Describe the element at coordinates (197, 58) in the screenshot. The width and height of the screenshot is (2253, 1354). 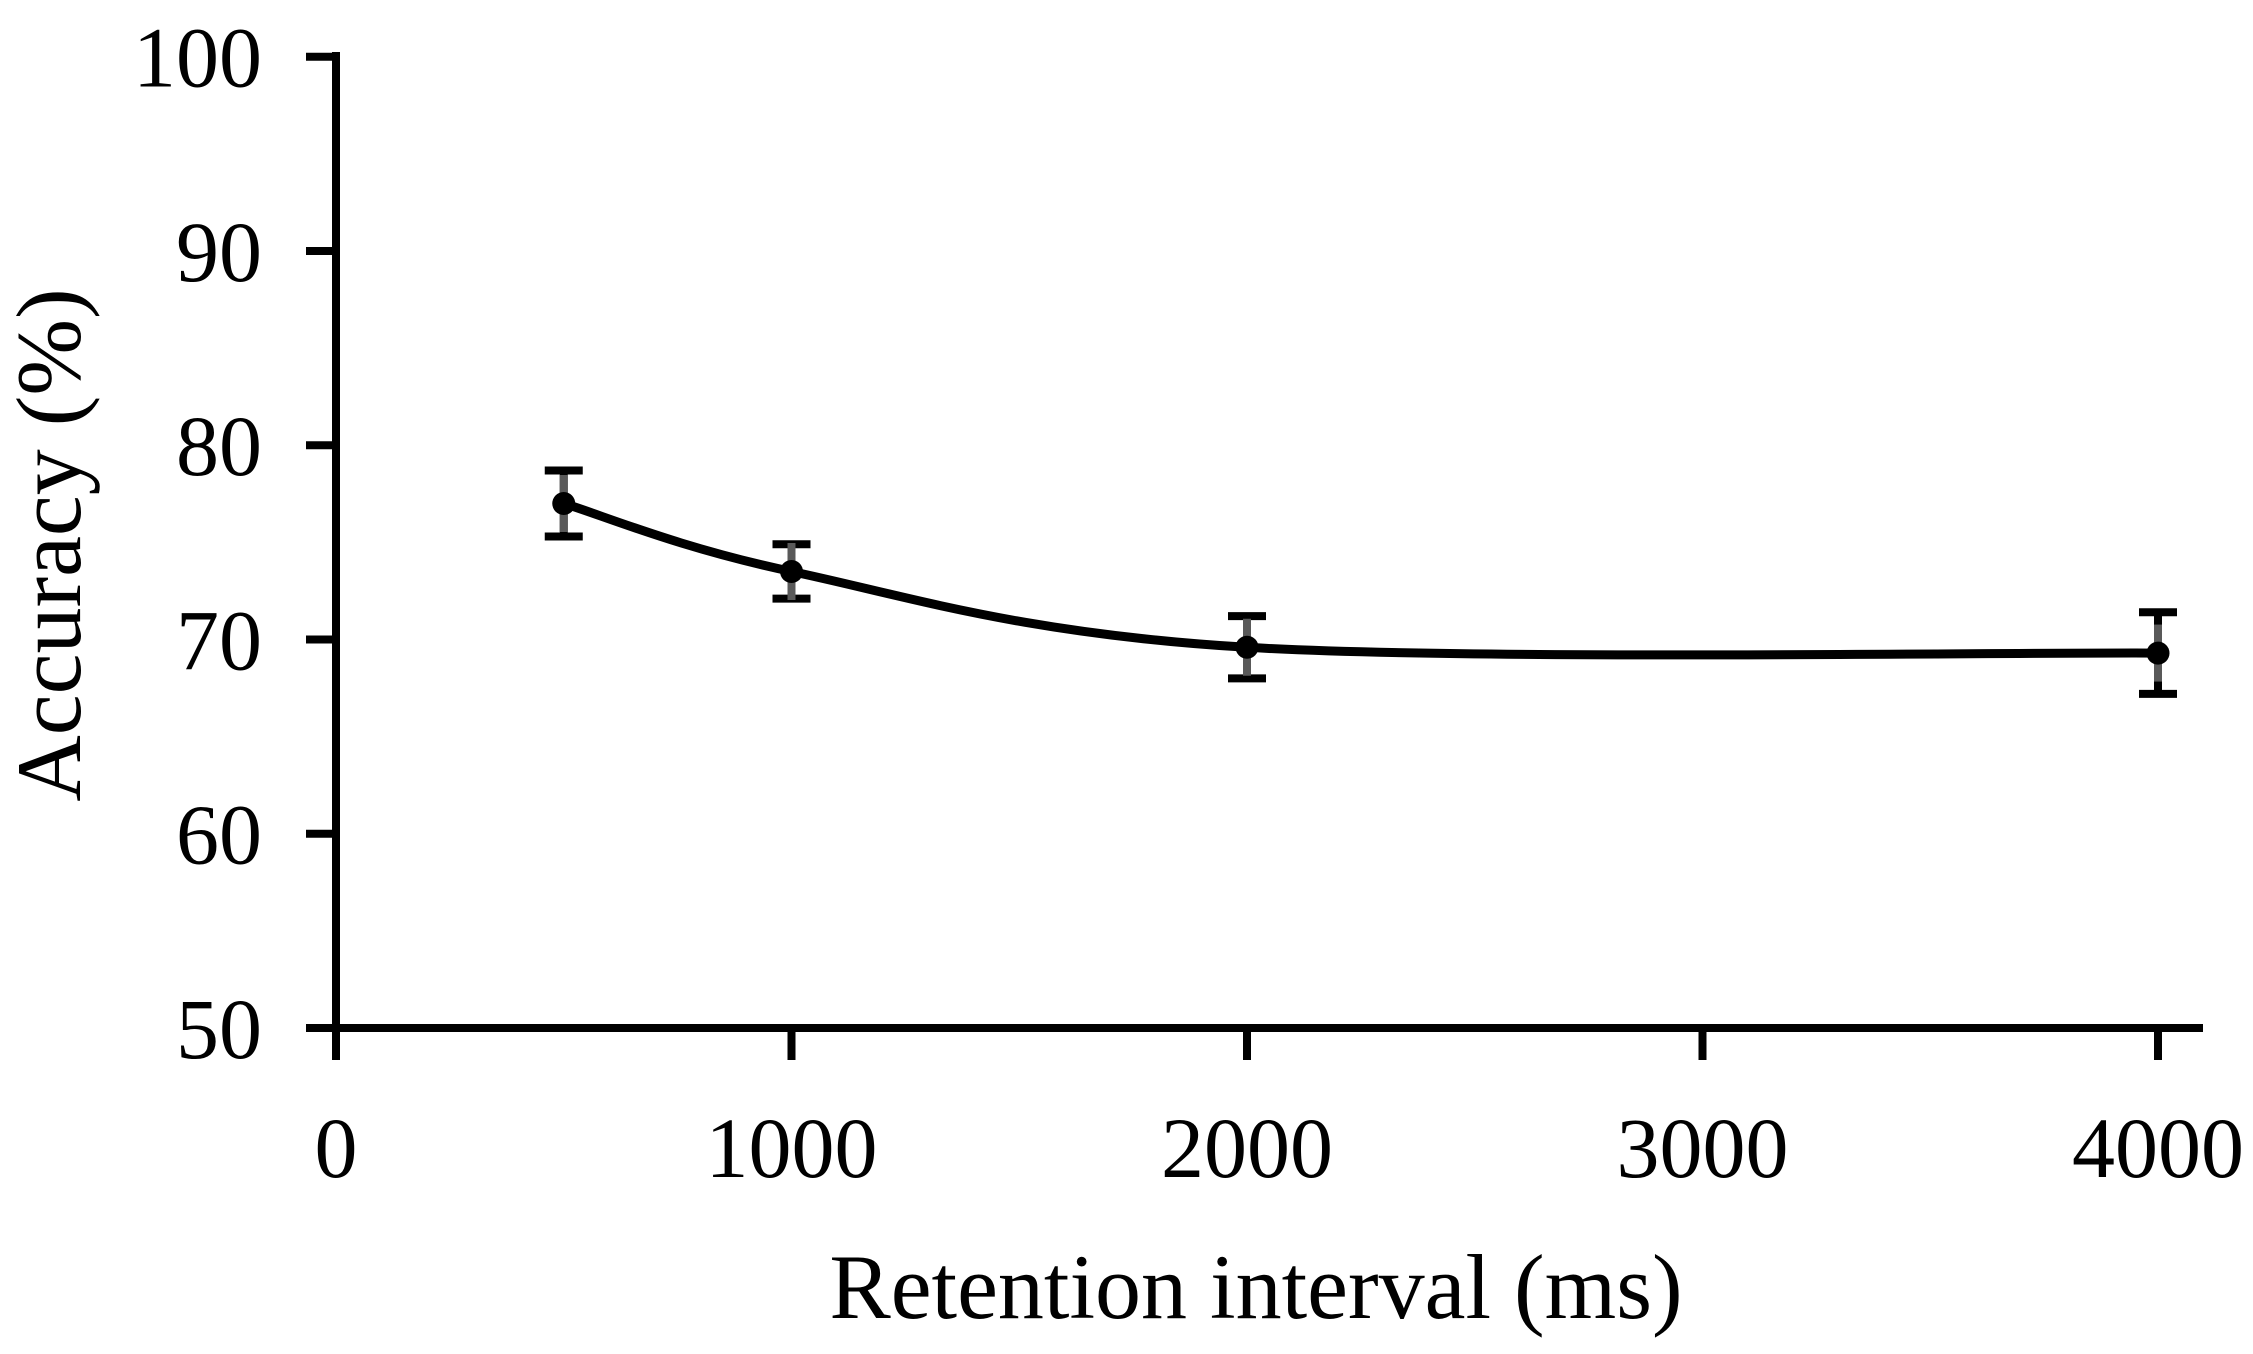
I see `y-tick-label: 100` at that location.